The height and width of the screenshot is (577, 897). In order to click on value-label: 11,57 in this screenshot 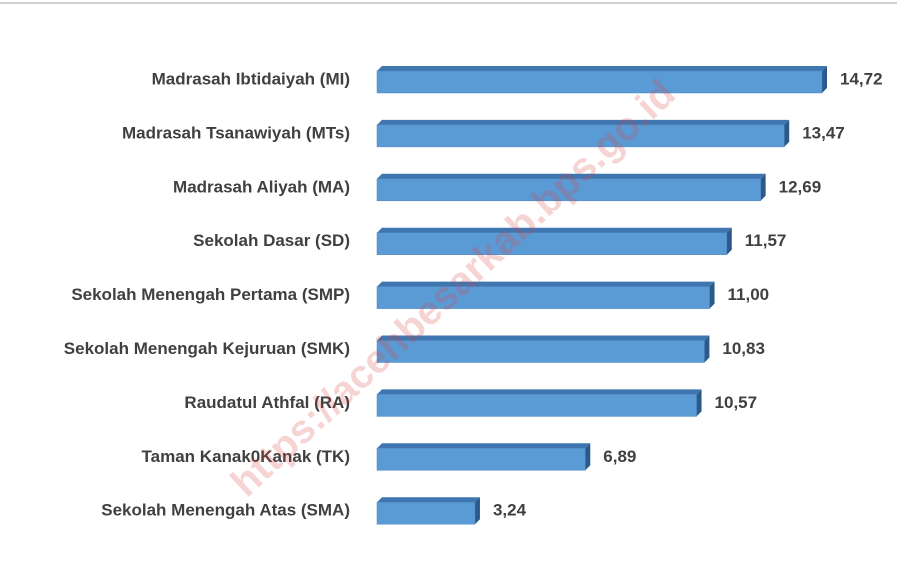, I will do `click(766, 240)`.